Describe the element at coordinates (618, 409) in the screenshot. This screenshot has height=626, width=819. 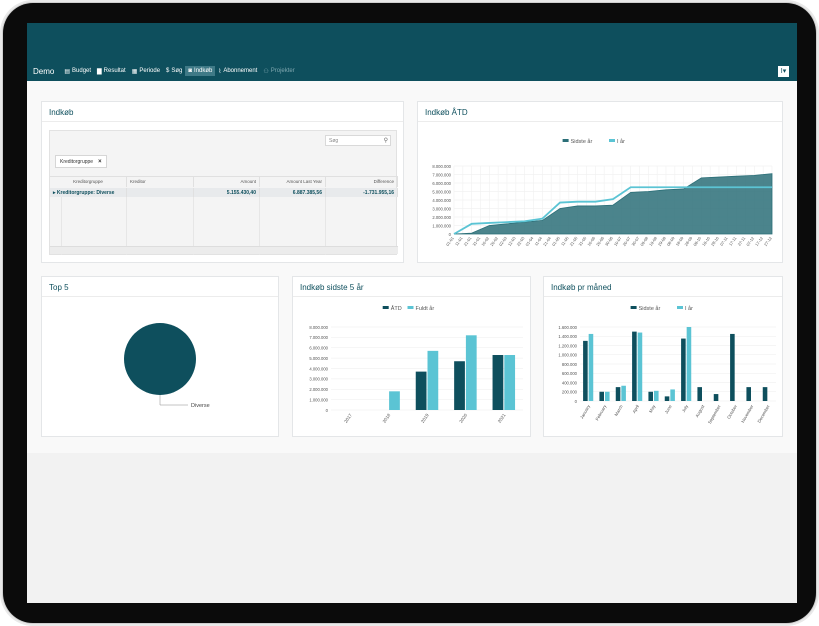
I see `x-tick-label: March` at that location.